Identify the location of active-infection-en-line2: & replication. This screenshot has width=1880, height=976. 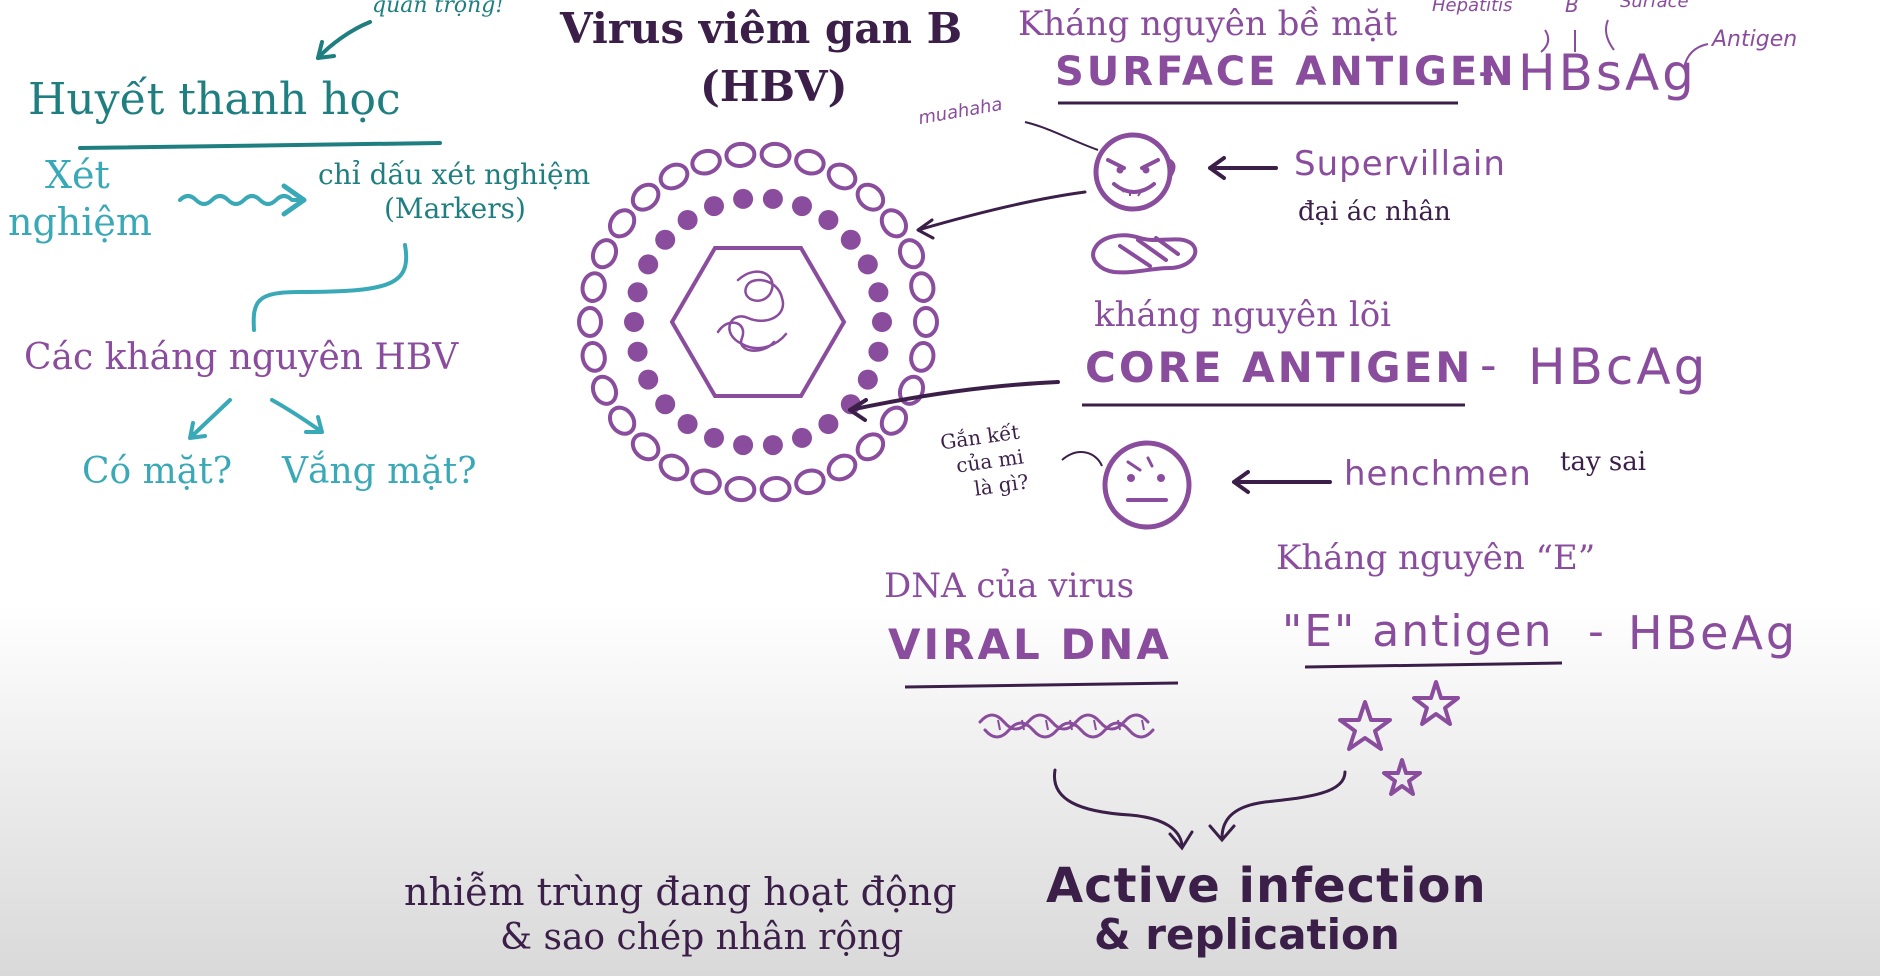
(1247, 934).